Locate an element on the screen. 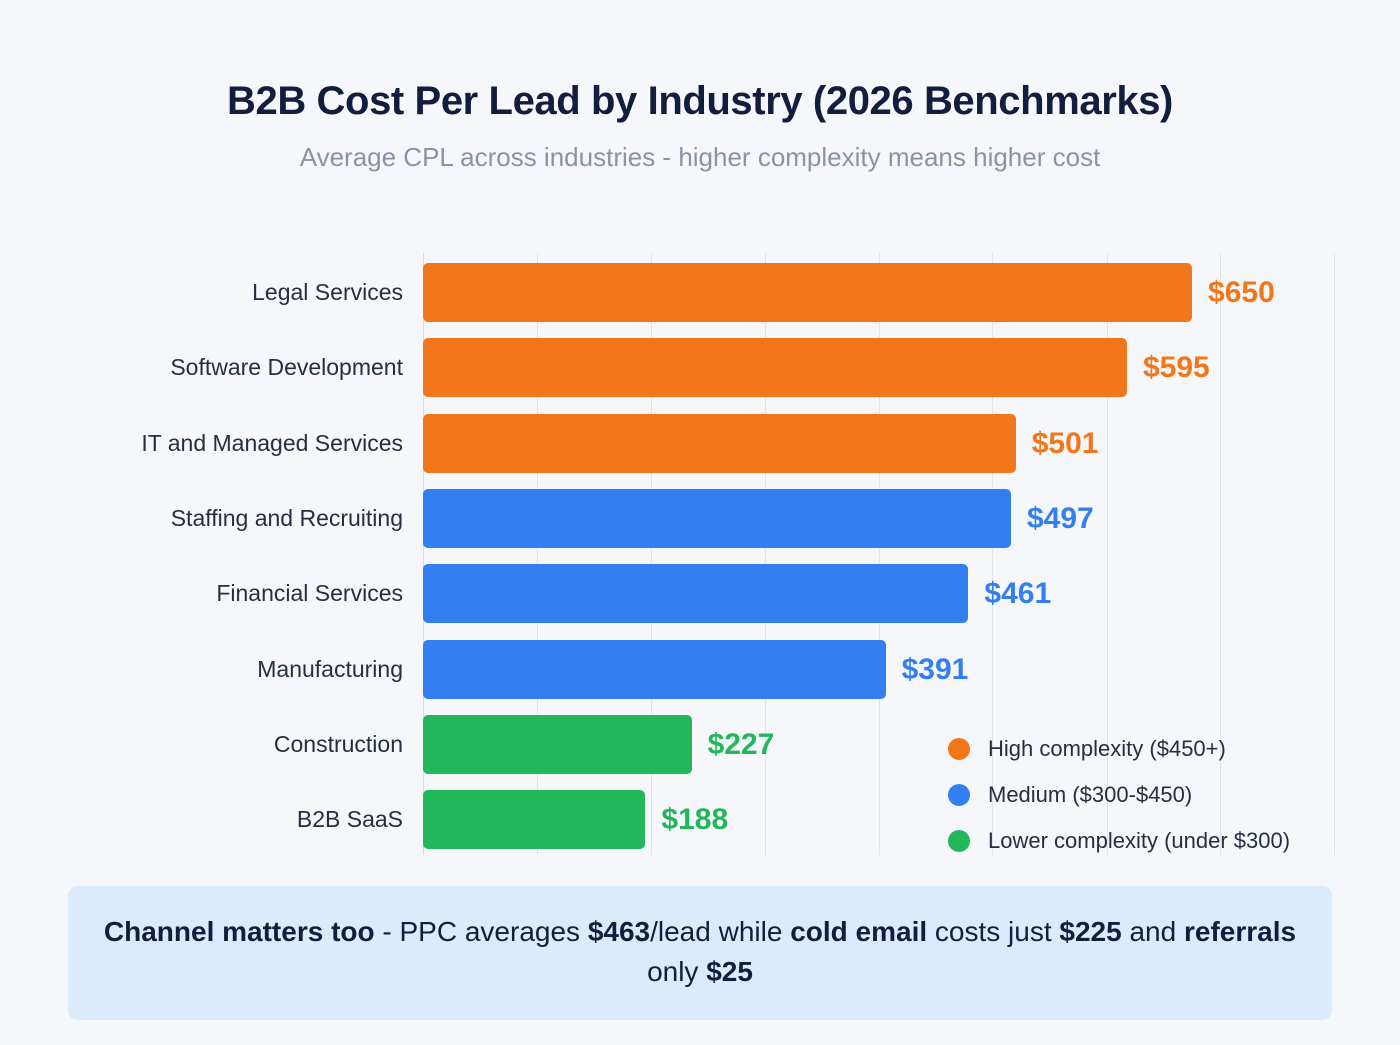 The width and height of the screenshot is (1400, 1045). callout-lead-referrals: referrals is located at coordinates (1240, 931).